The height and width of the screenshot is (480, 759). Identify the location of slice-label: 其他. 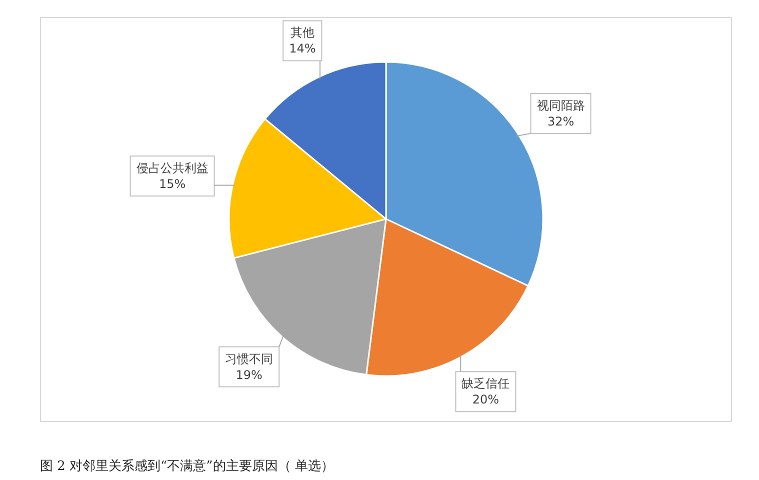
(302, 33).